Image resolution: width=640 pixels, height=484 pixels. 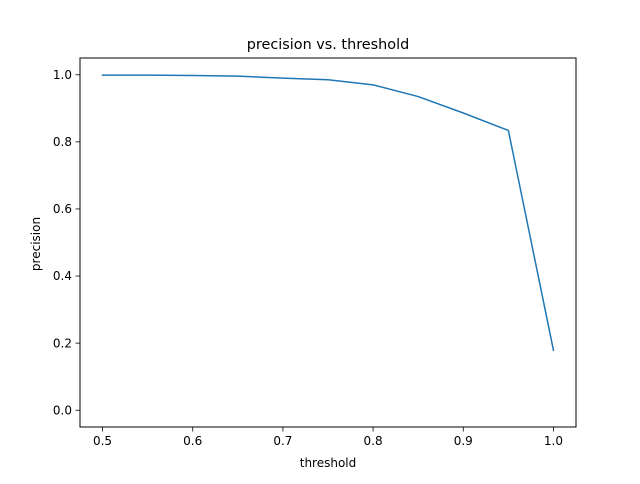 What do you see at coordinates (328, 463) in the screenshot?
I see `x-axis-label: threshold` at bounding box center [328, 463].